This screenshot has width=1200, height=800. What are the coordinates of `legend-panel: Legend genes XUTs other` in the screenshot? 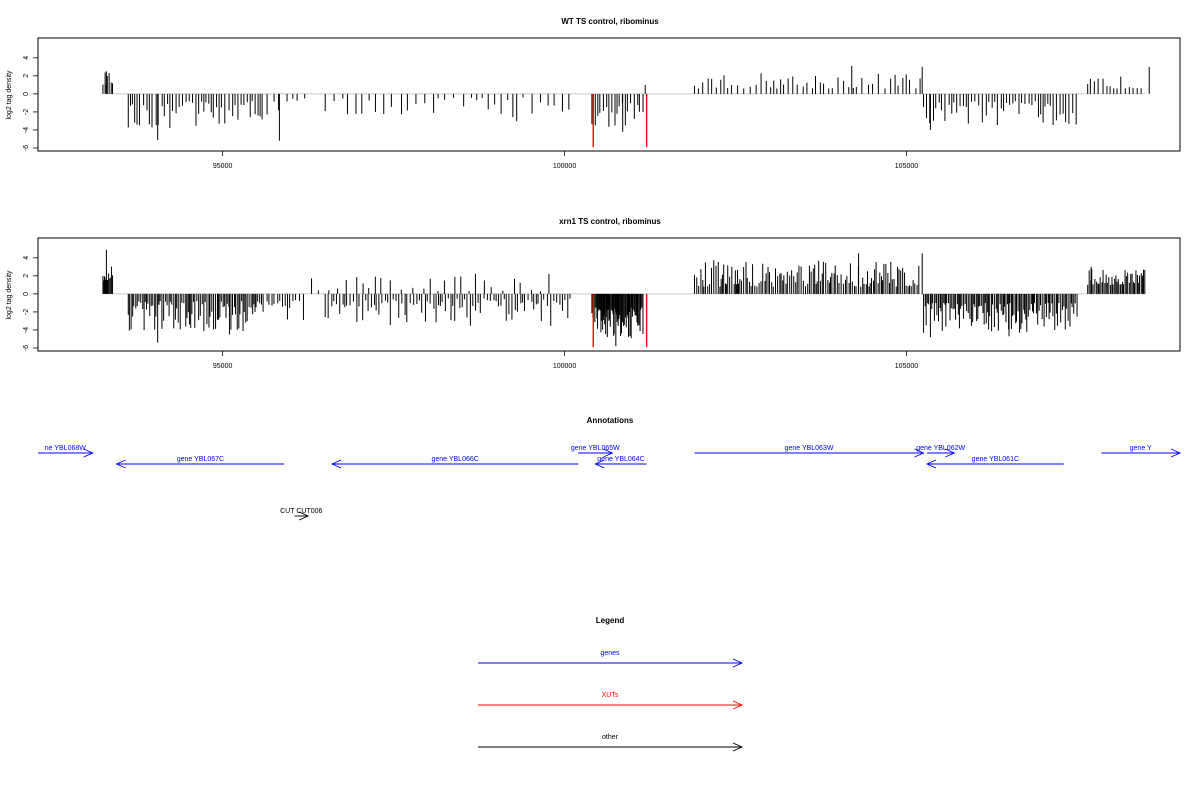 It's located at (611, 684).